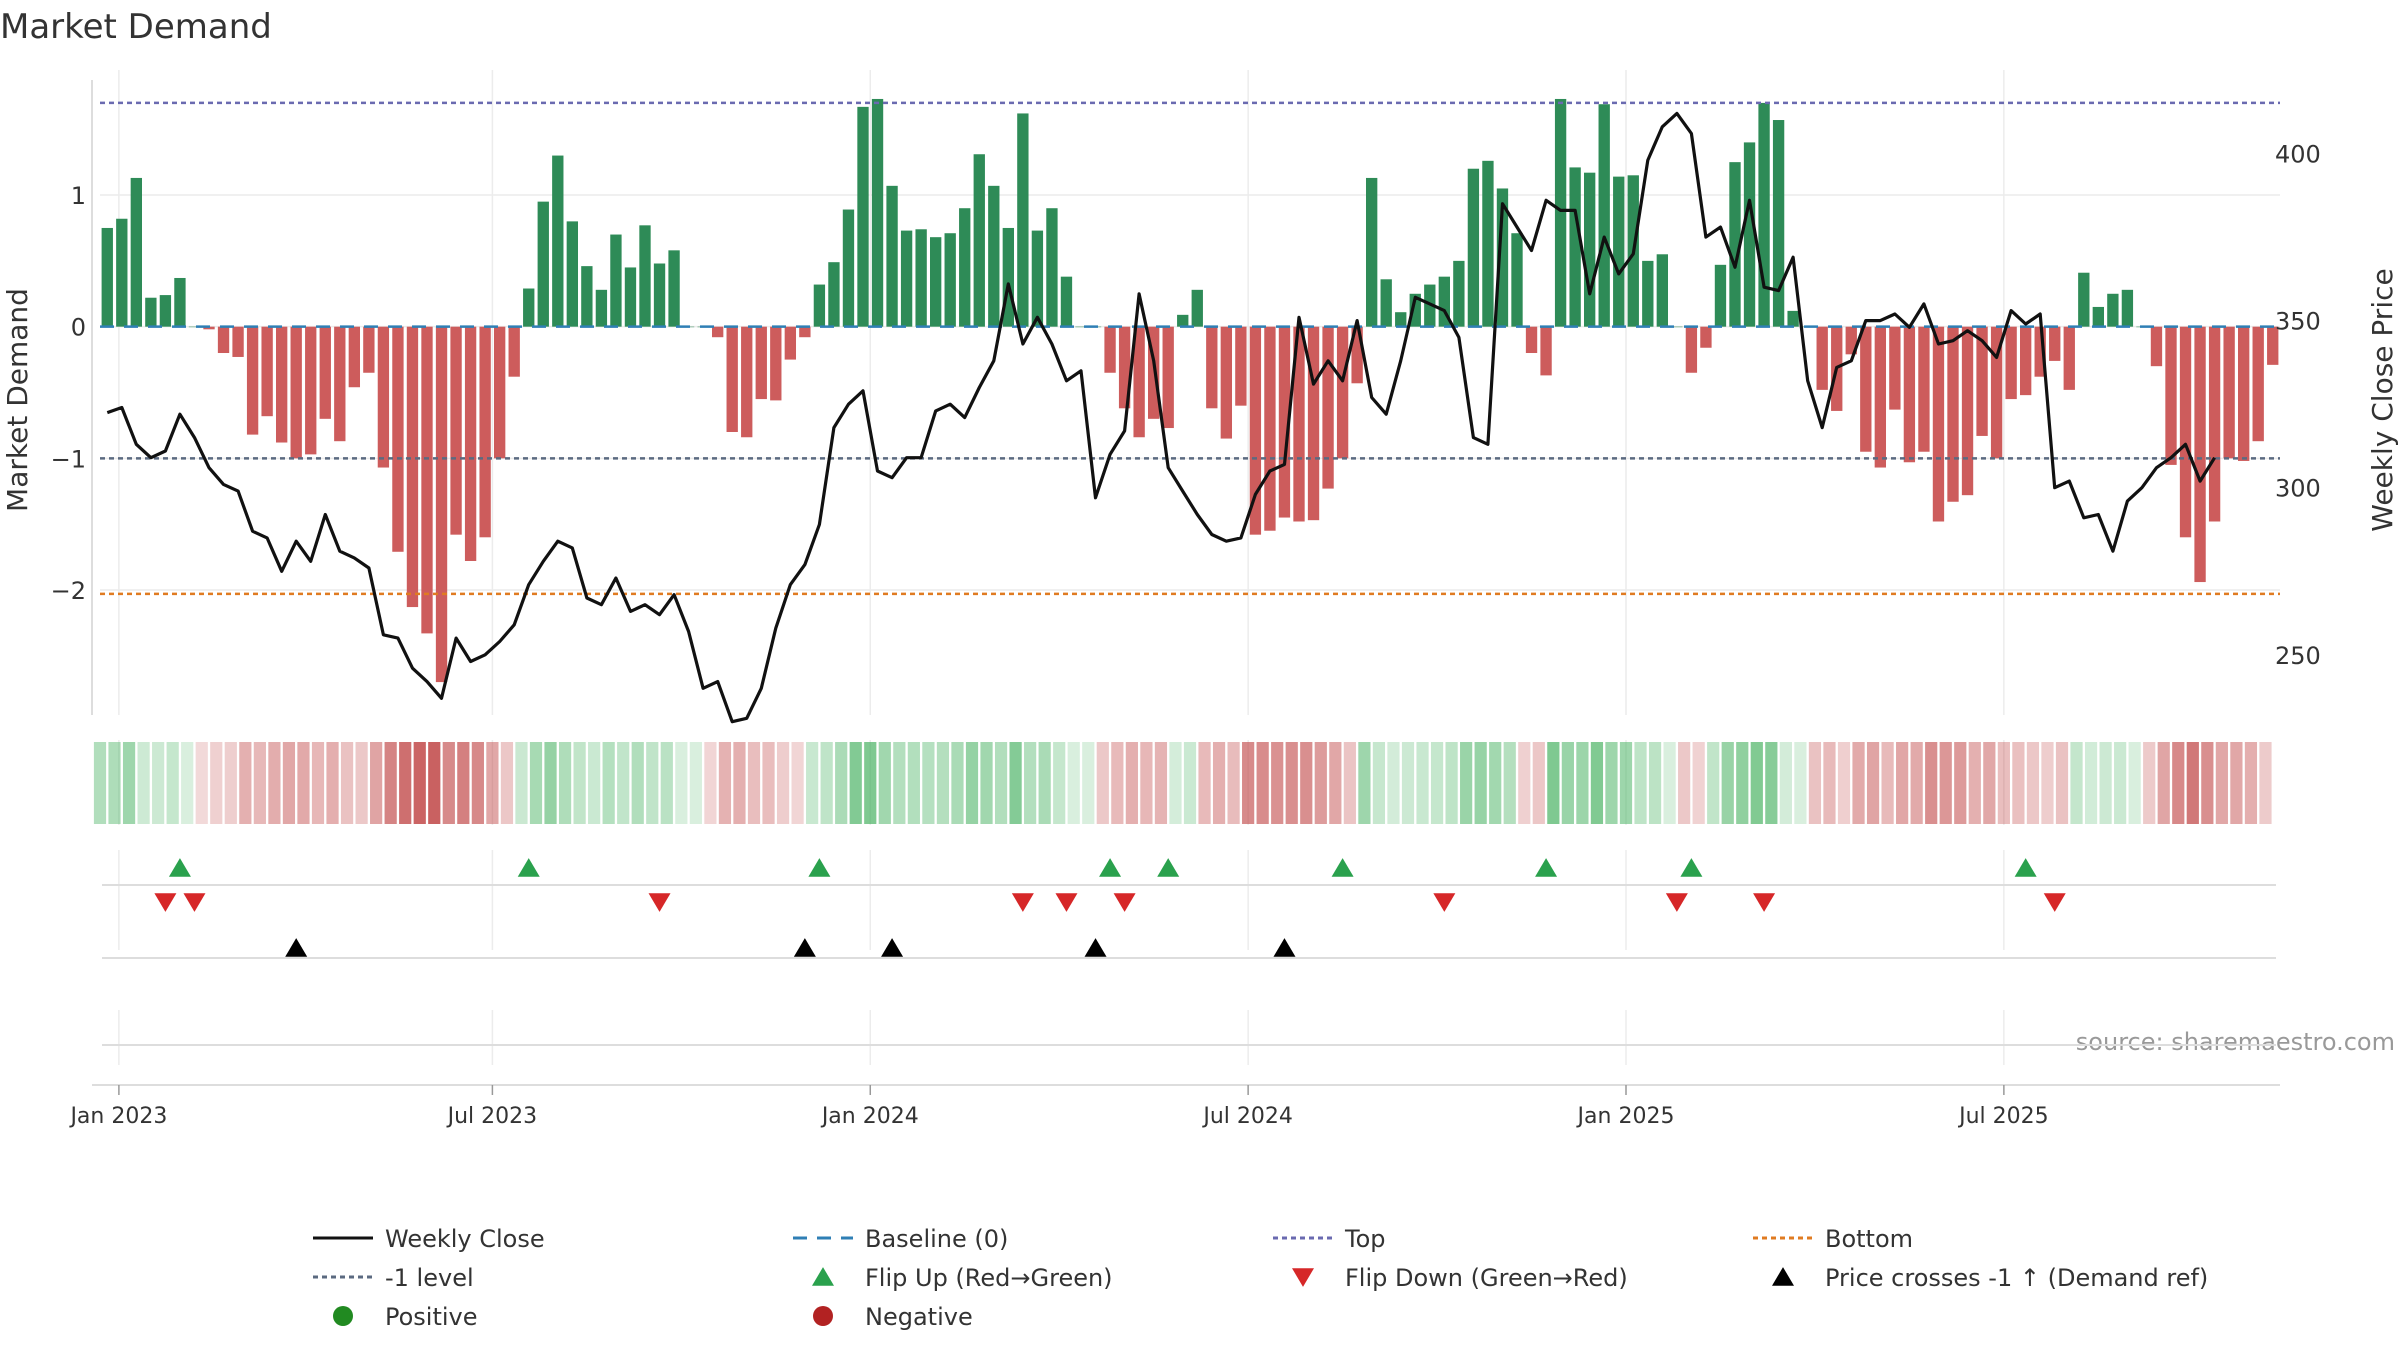 The width and height of the screenshot is (2400, 1350). Describe the element at coordinates (78, 196) in the screenshot. I see `y-tick-label: 1` at that location.